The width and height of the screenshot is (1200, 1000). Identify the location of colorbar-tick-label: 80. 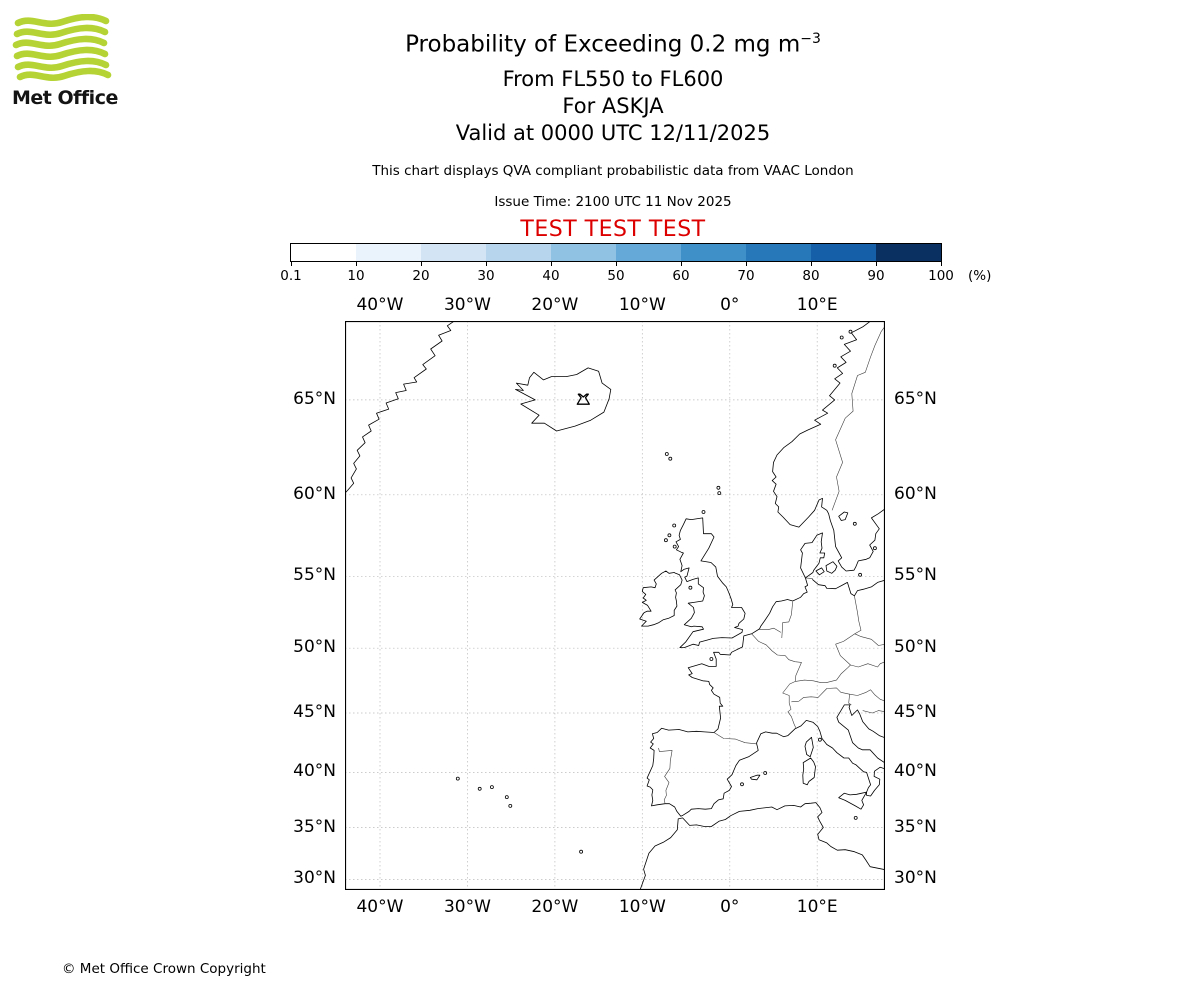
(811, 276).